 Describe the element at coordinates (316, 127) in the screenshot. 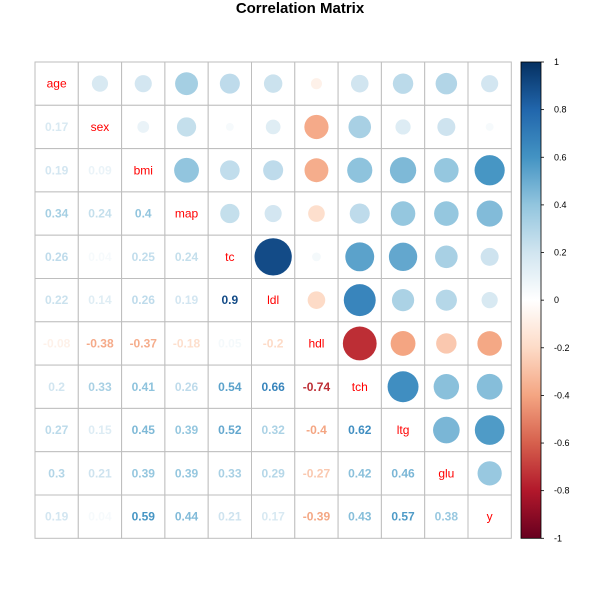

I see `correlation-circle-sex-hdl` at that location.